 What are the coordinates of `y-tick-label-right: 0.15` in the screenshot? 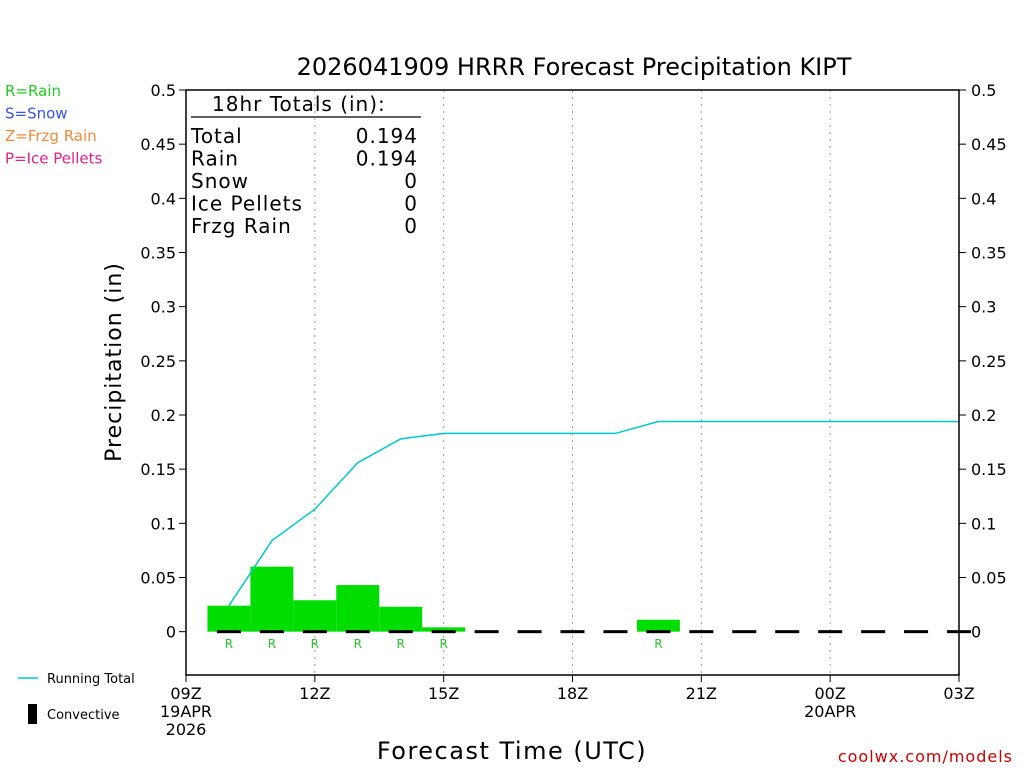 It's located at (989, 469).